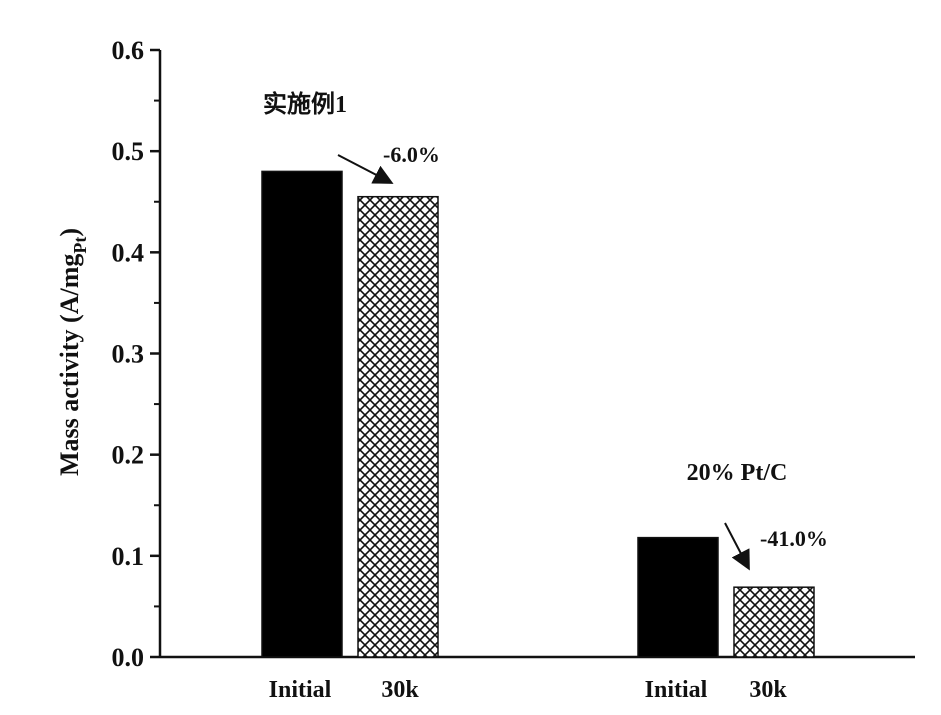  I want to click on y-ticks: 0.0 0.1 0.2 0.3 0.4 0.5 0.6, so click(136, 354).